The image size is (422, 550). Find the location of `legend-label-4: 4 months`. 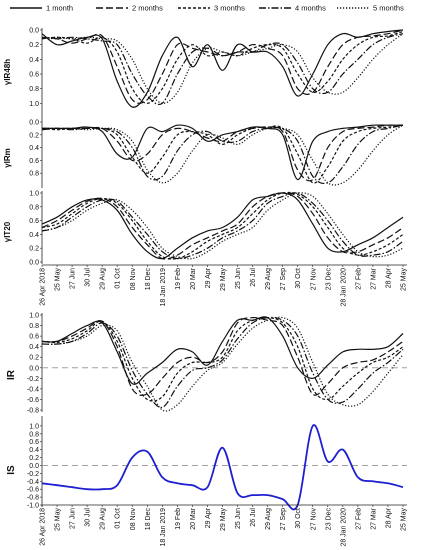

legend-label-4: 4 months is located at coordinates (310, 8).